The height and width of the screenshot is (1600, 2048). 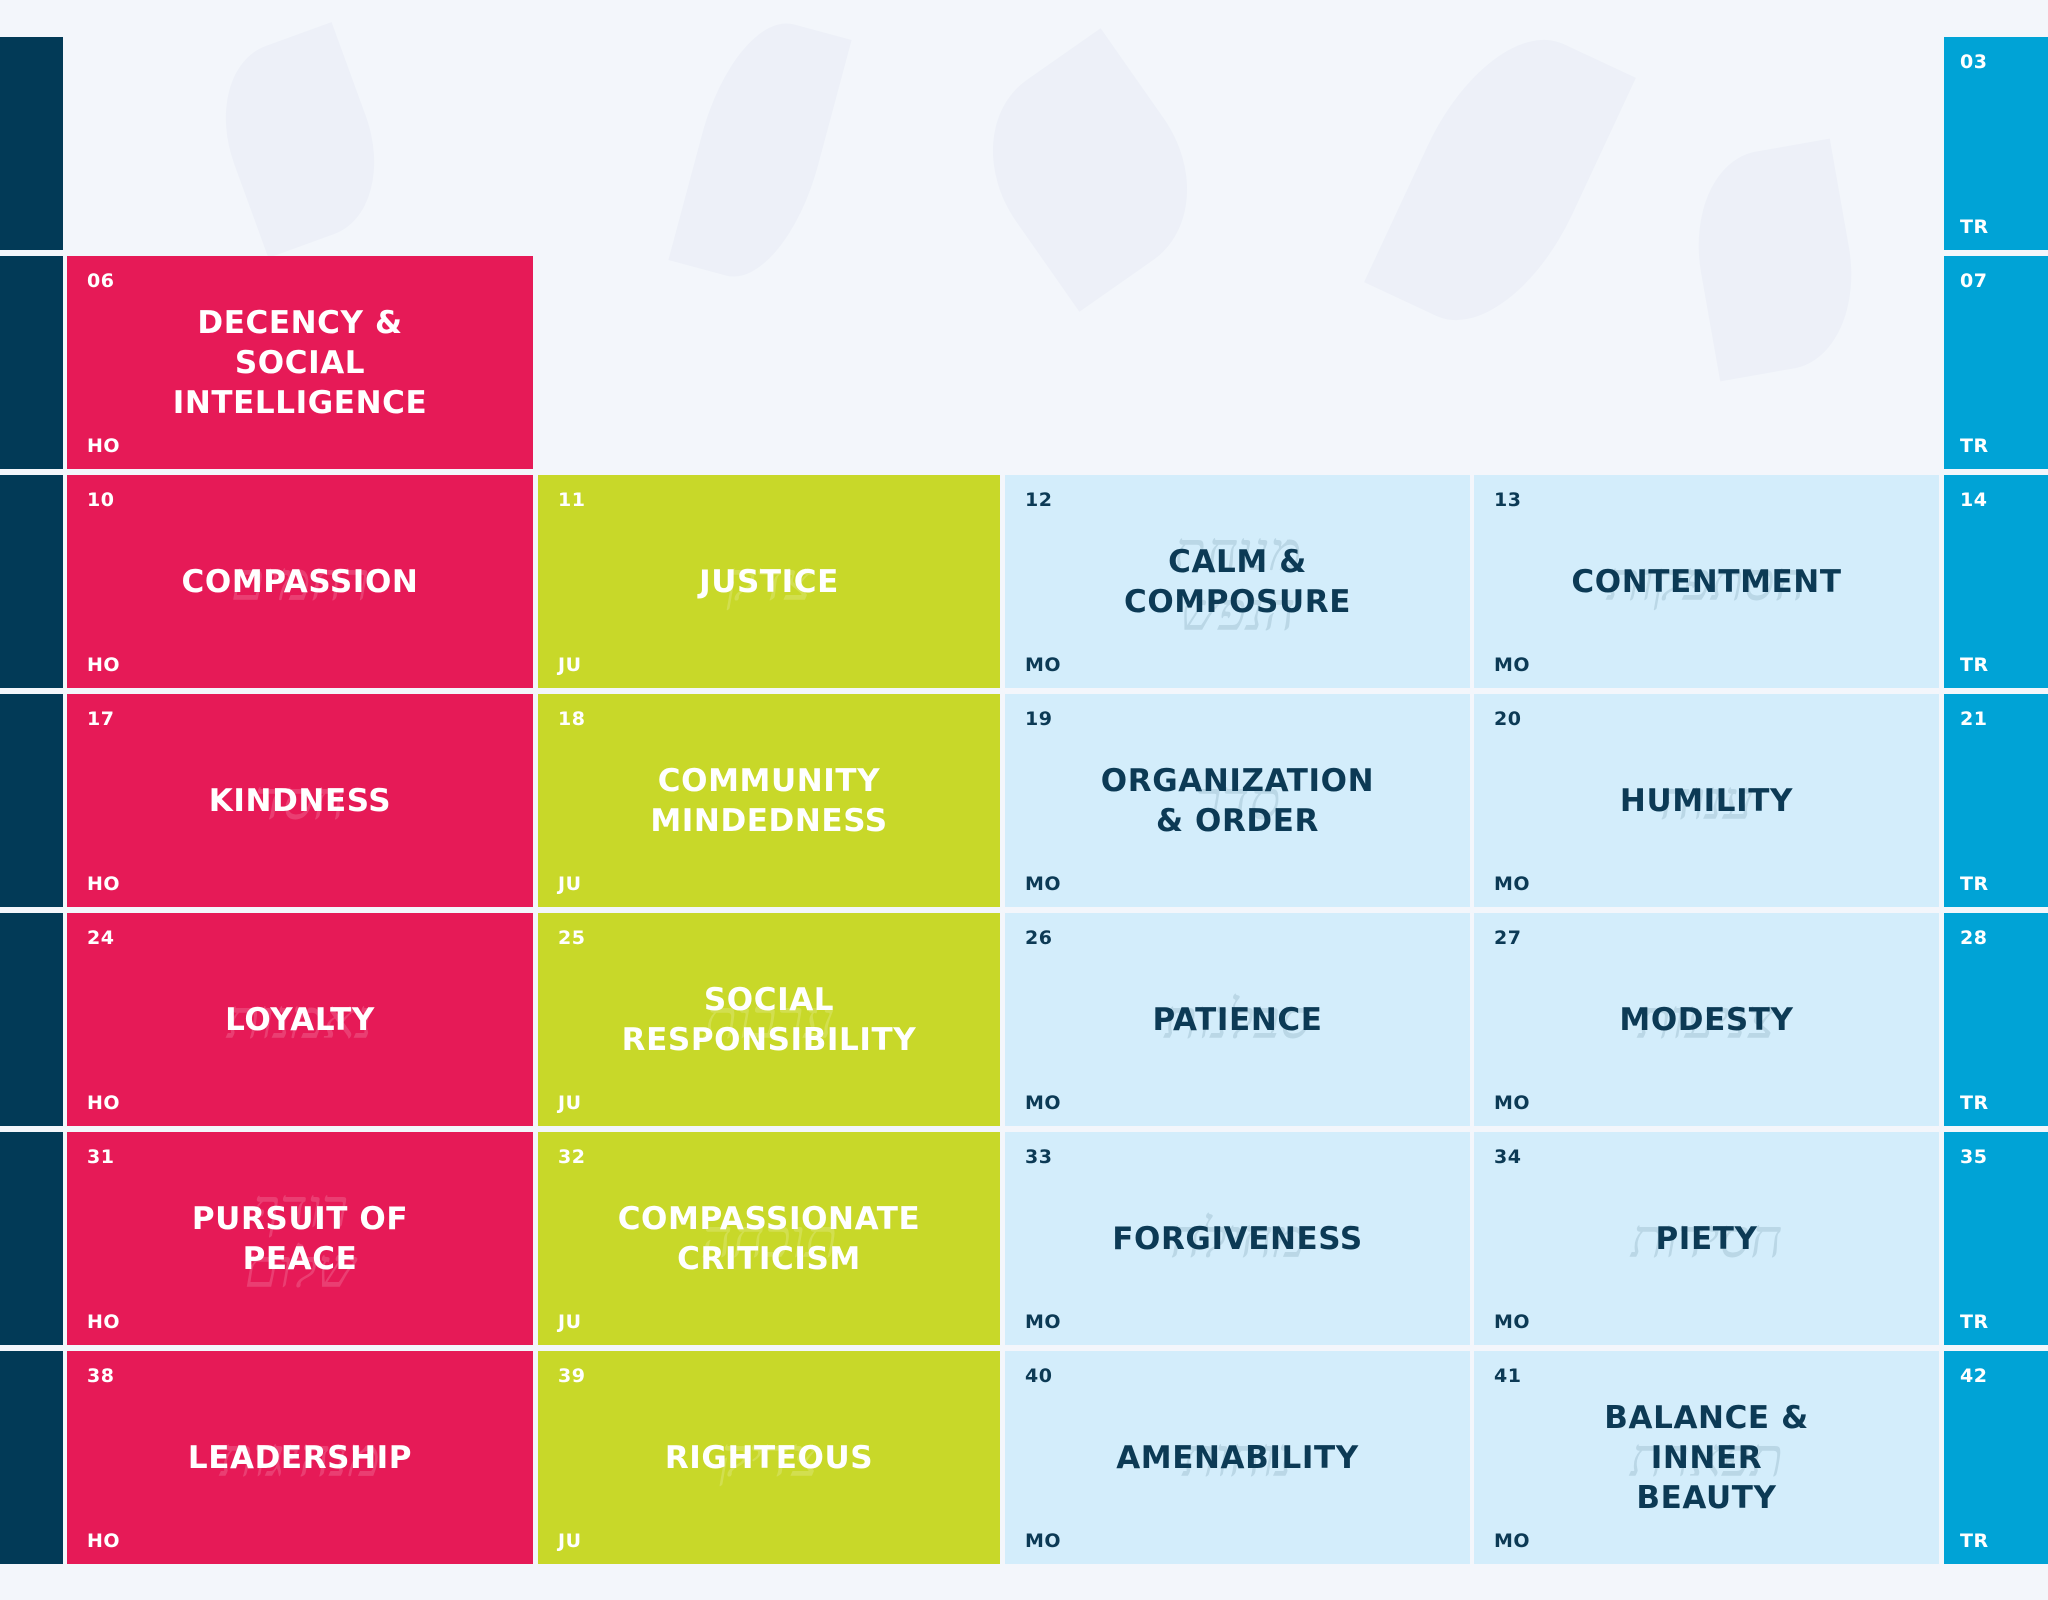 What do you see at coordinates (1974, 500) in the screenshot?
I see `tile-number: 14` at bounding box center [1974, 500].